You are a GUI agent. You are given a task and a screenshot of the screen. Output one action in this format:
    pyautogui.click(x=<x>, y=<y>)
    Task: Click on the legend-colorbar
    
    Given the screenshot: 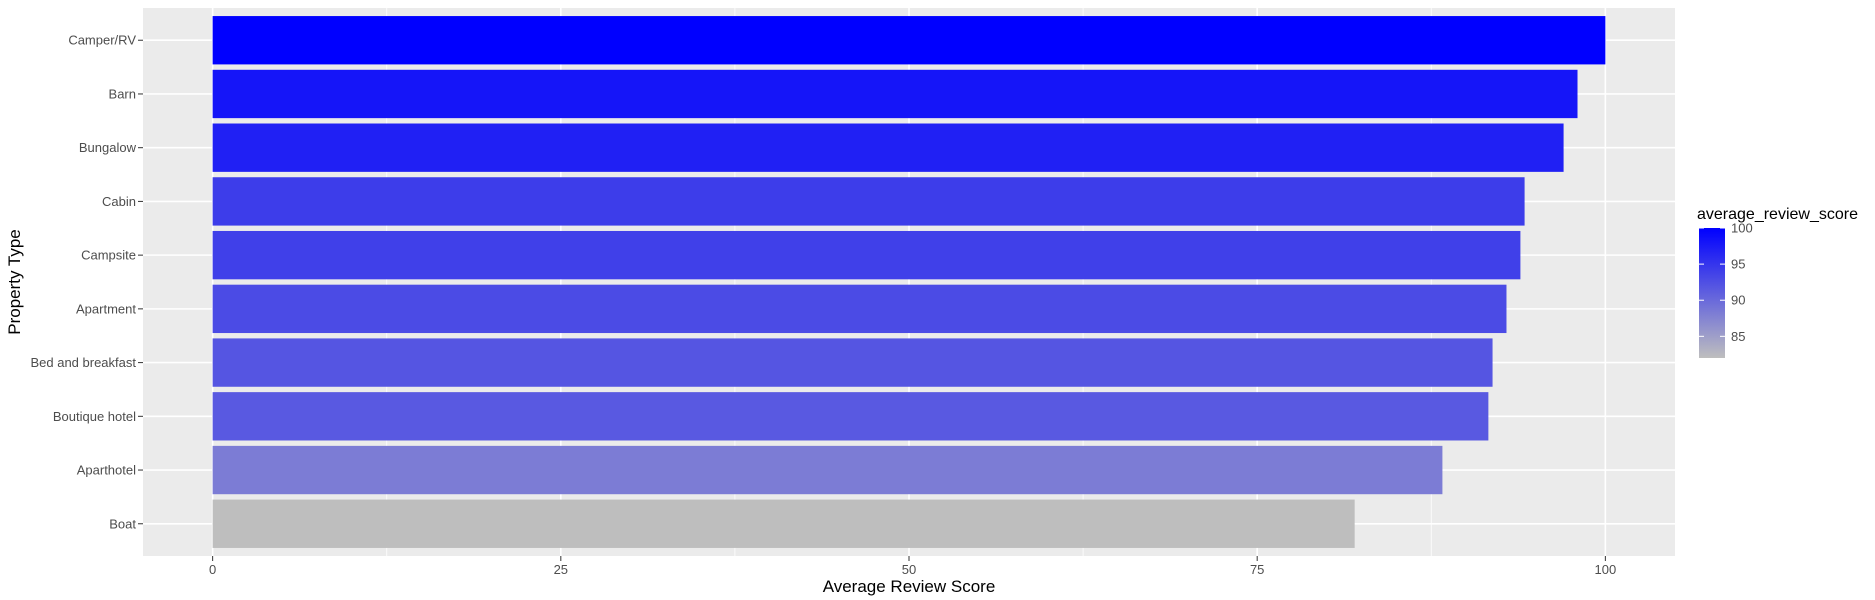 What is the action you would take?
    pyautogui.click(x=1712, y=293)
    